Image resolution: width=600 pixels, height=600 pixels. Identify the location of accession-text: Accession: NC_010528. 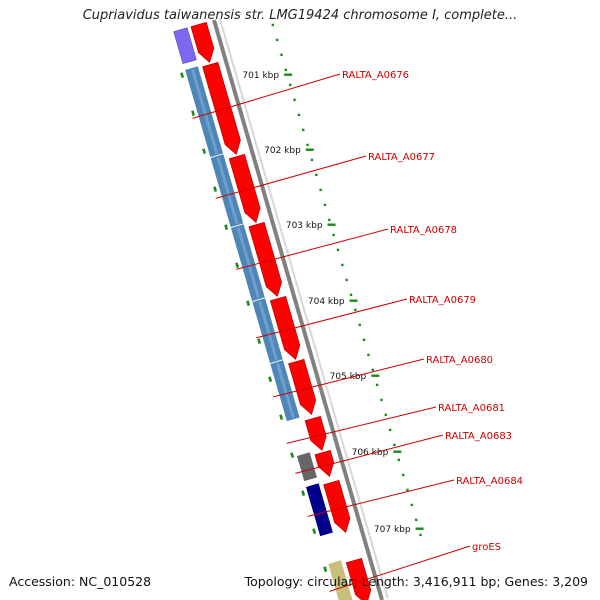
(80, 581).